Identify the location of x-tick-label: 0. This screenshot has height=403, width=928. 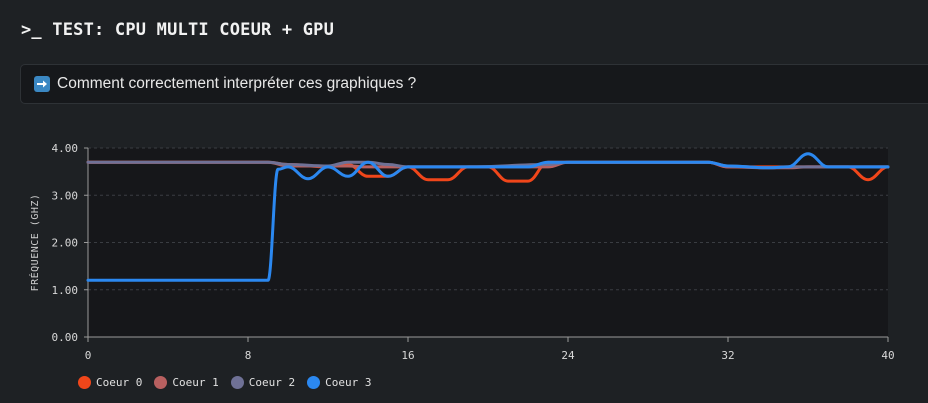
(88, 355).